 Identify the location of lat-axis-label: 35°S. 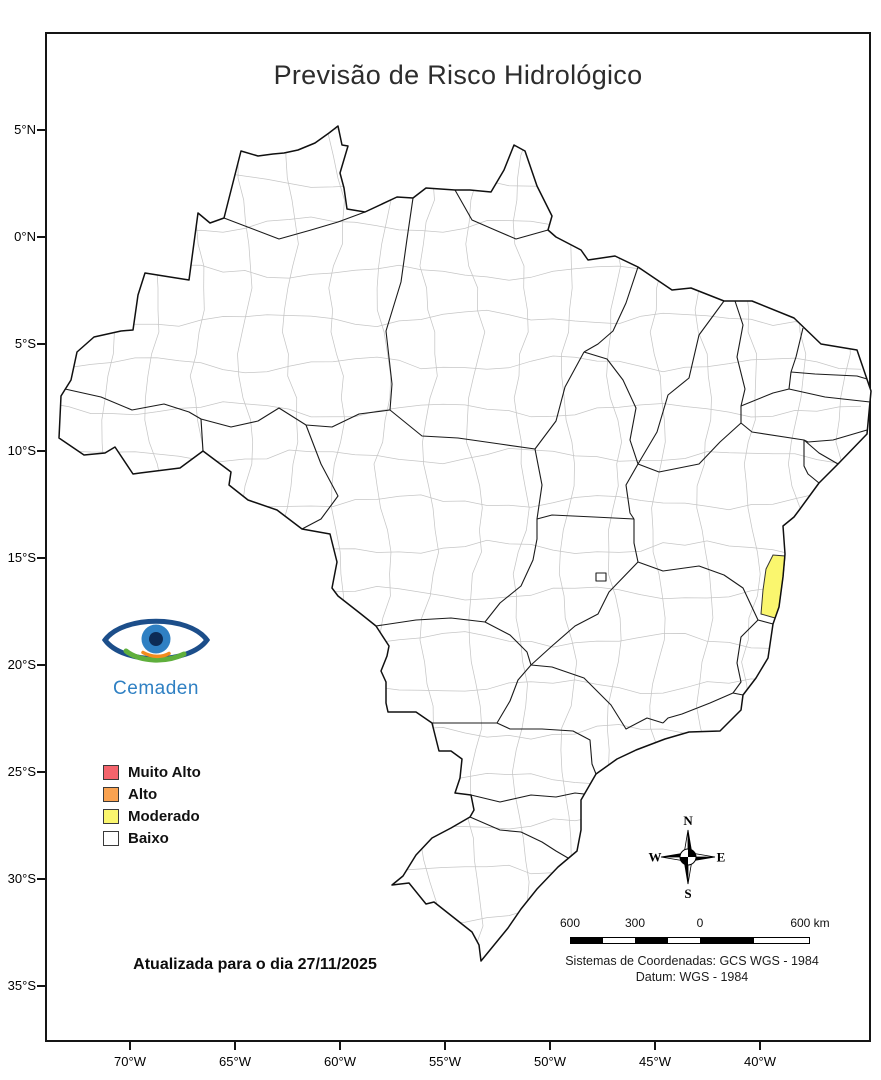
(21, 985).